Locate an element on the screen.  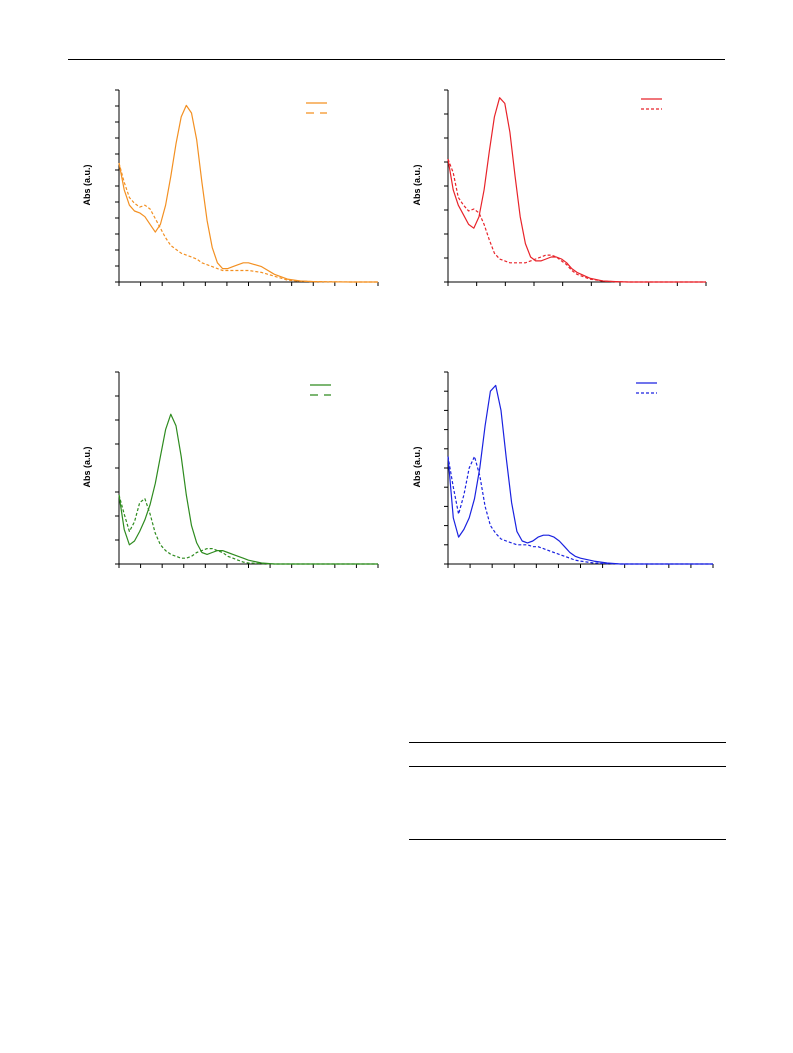
table-header-rule is located at coordinates (567, 766).